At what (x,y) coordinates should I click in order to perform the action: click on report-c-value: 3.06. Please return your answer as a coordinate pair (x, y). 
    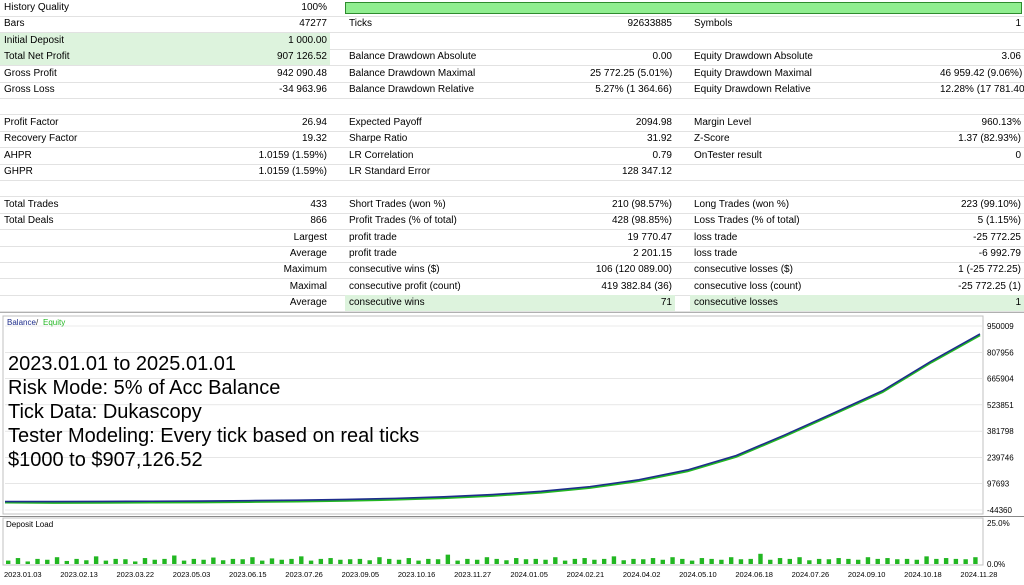
    Looking at the image, I should click on (1011, 57).